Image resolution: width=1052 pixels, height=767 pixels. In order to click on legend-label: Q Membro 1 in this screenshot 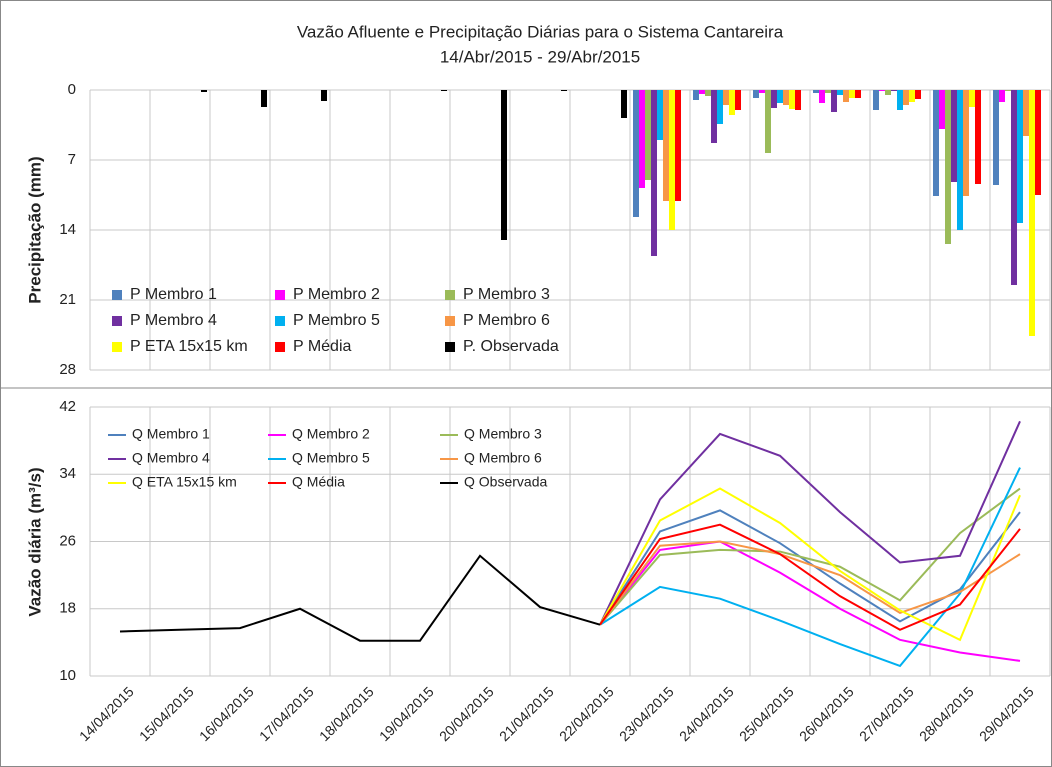, I will do `click(171, 434)`.